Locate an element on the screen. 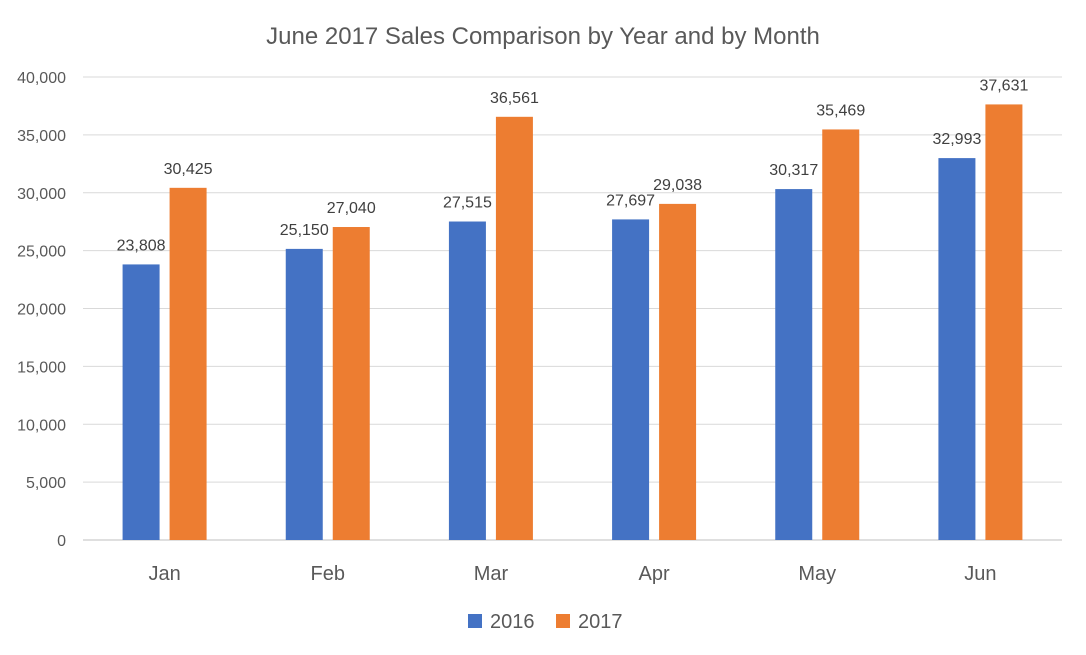  y-tick-label: 20,000 is located at coordinates (41, 310).